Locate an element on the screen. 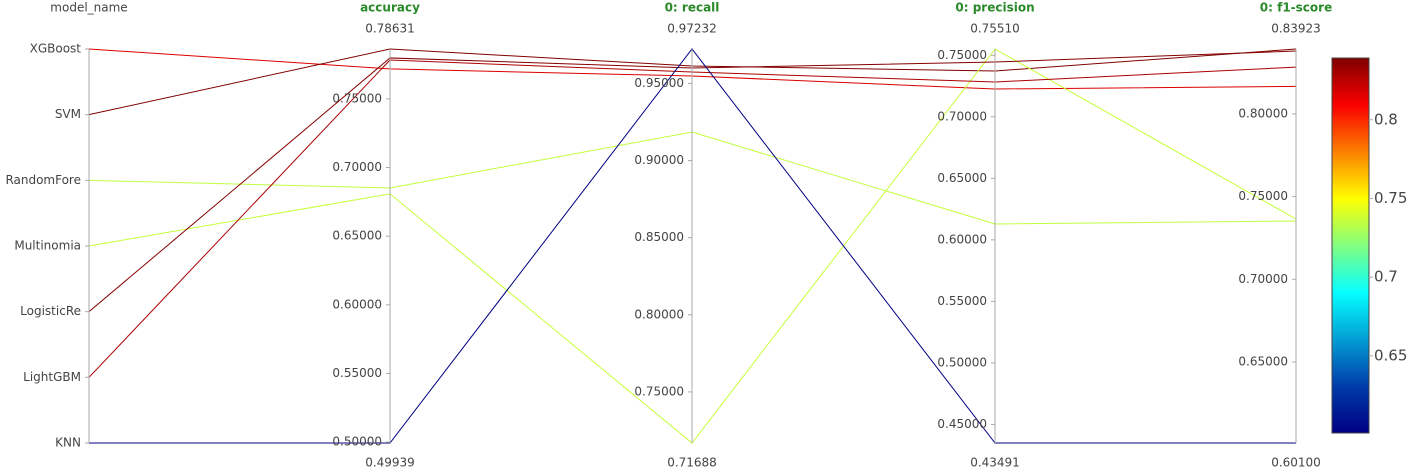  axis-max: 0.83923 is located at coordinates (1296, 29).